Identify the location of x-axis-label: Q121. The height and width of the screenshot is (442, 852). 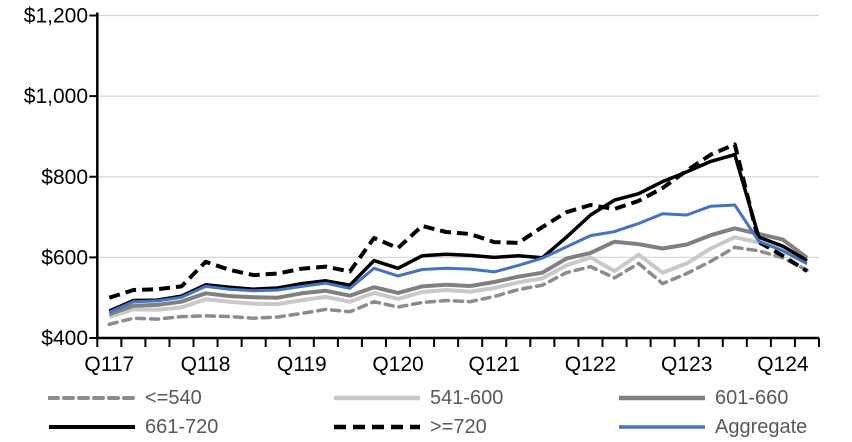
(494, 364).